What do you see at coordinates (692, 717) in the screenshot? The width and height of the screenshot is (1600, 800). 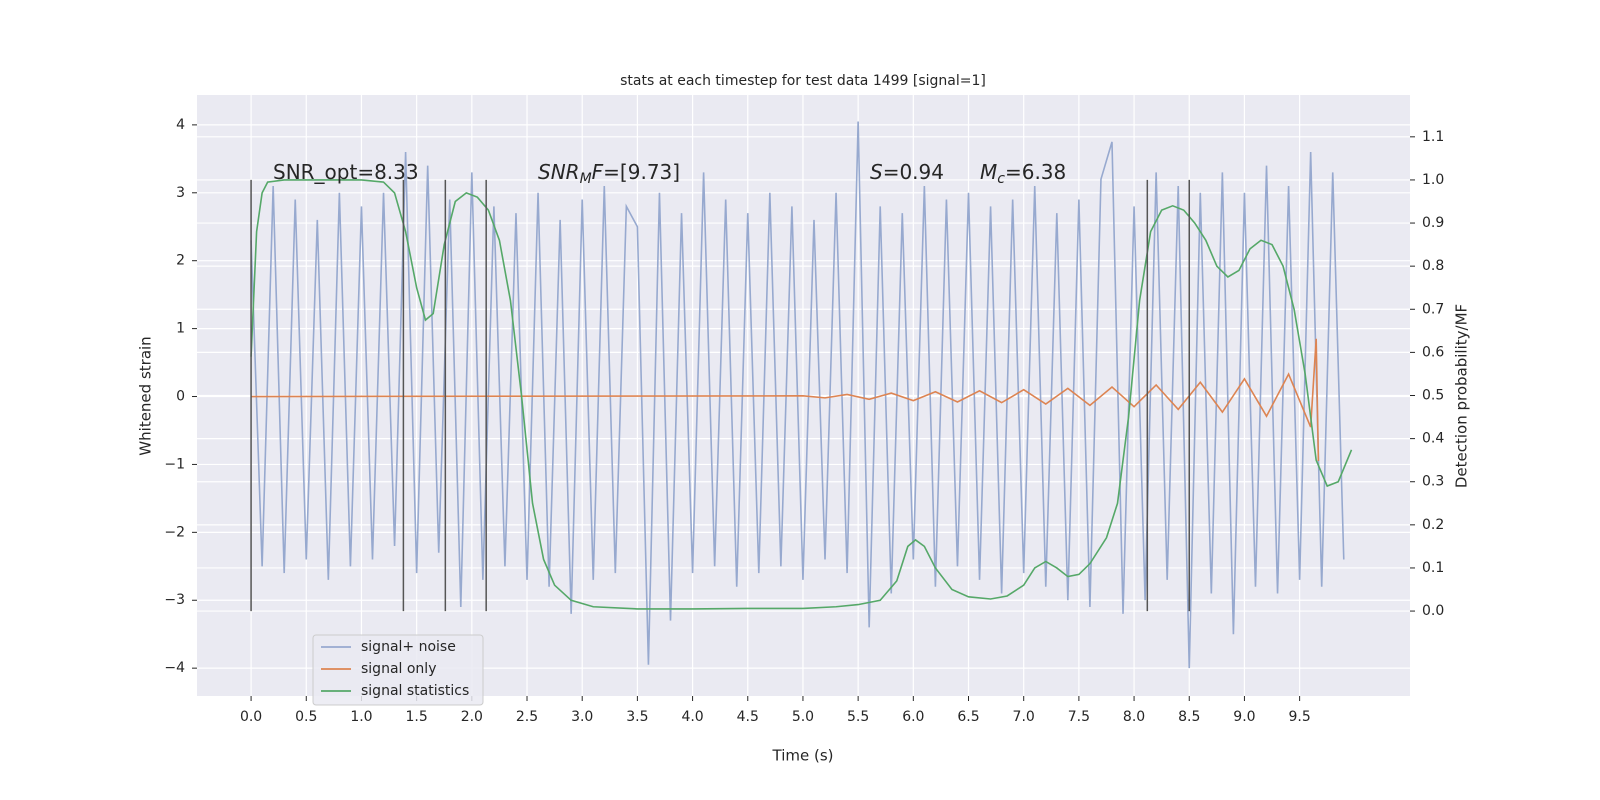 I see `x-tick-label: 4.0` at bounding box center [692, 717].